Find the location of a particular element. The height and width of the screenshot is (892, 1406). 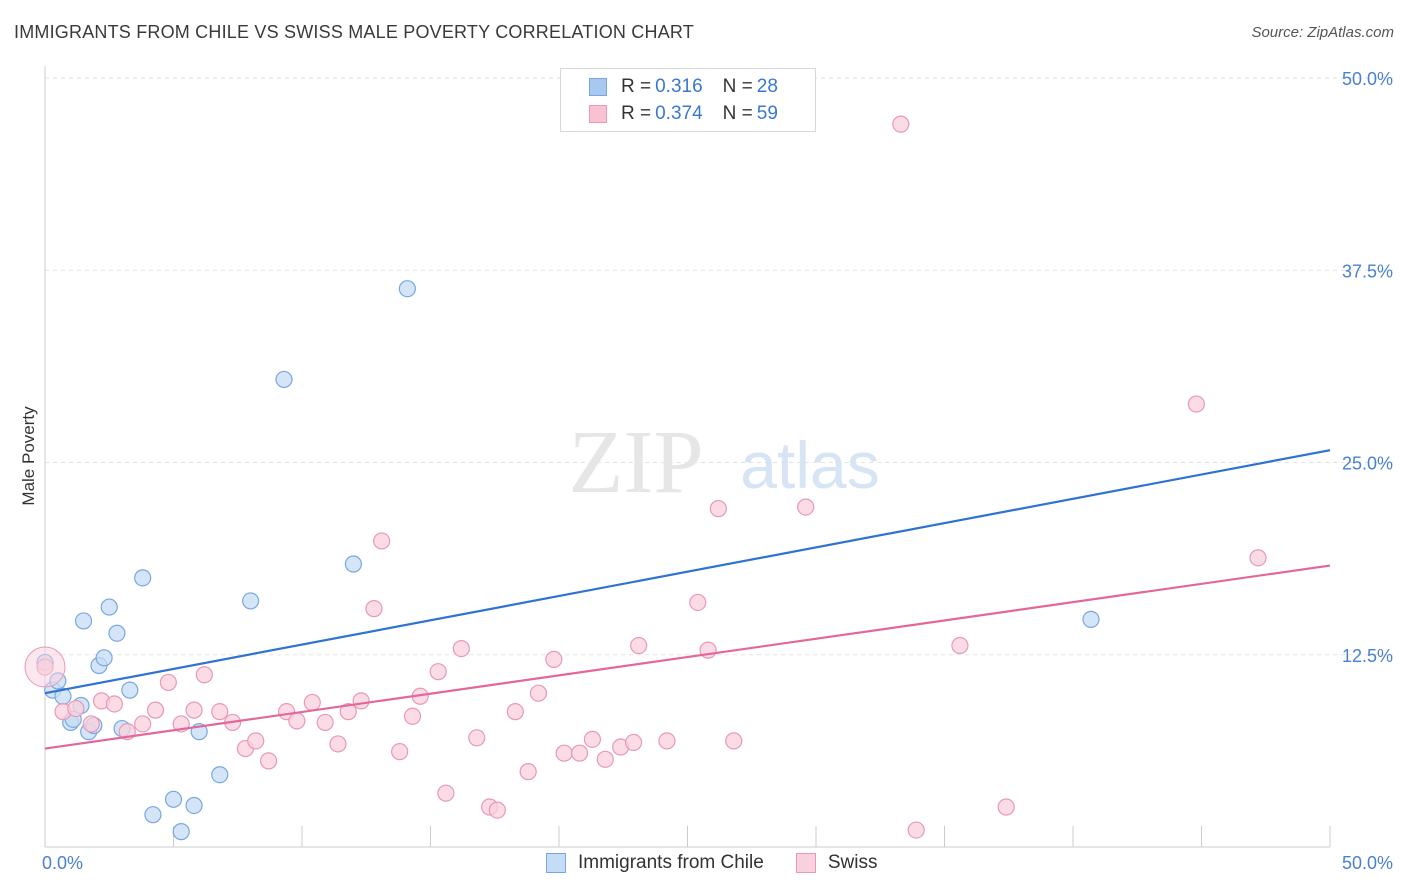

series-legend: Immigrants from Chile Swiss is located at coordinates (727, 863).